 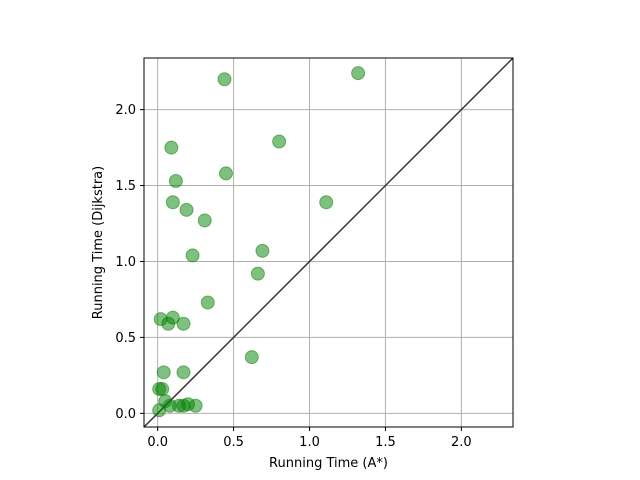 I want to click on y-tick-label: 1.0, so click(x=125, y=262).